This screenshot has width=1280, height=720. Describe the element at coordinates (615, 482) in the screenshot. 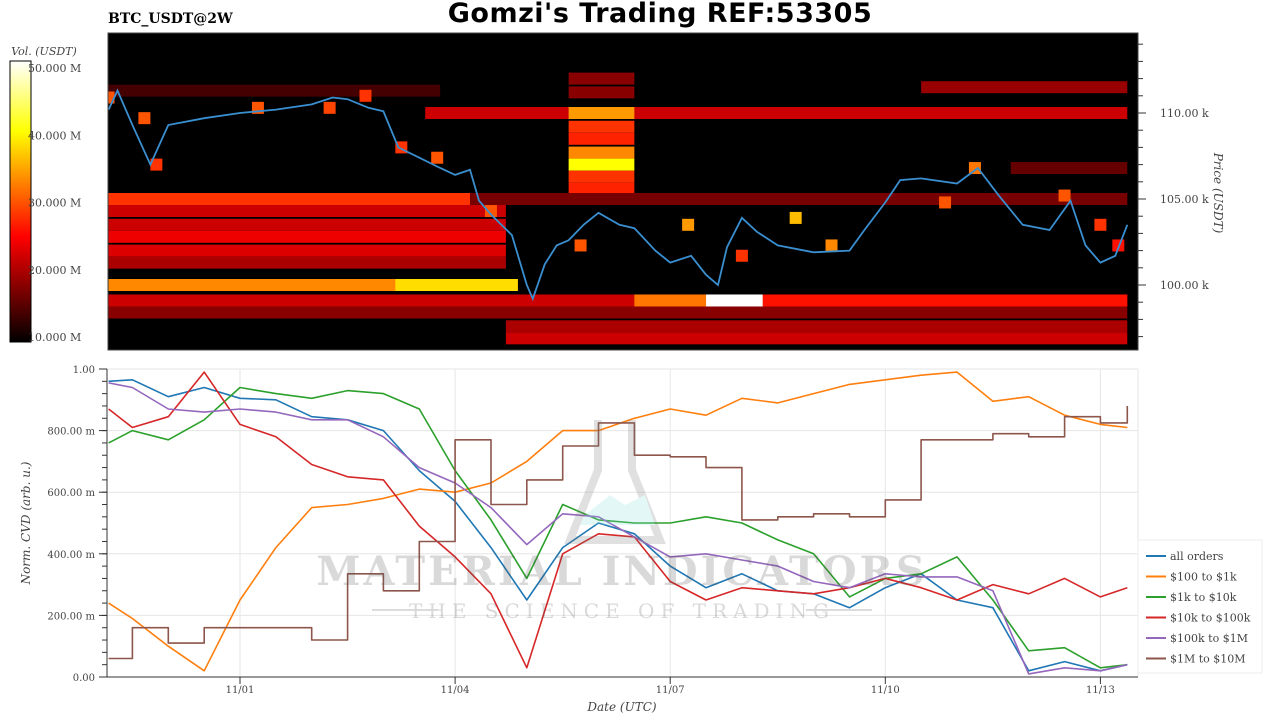

I see `flask-logo-icon` at that location.